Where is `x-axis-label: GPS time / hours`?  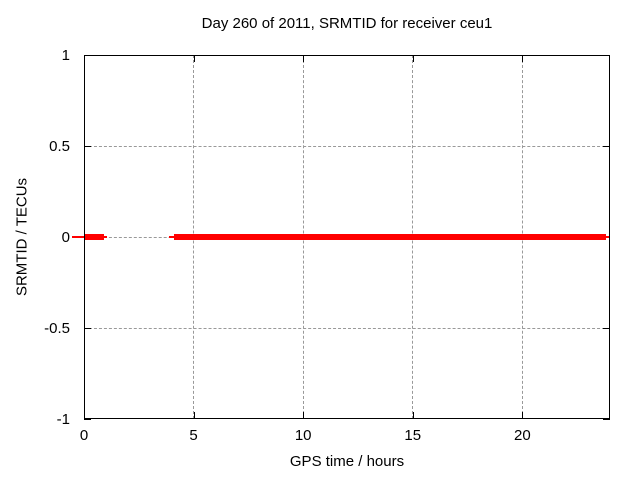 x-axis-label: GPS time / hours is located at coordinates (347, 461).